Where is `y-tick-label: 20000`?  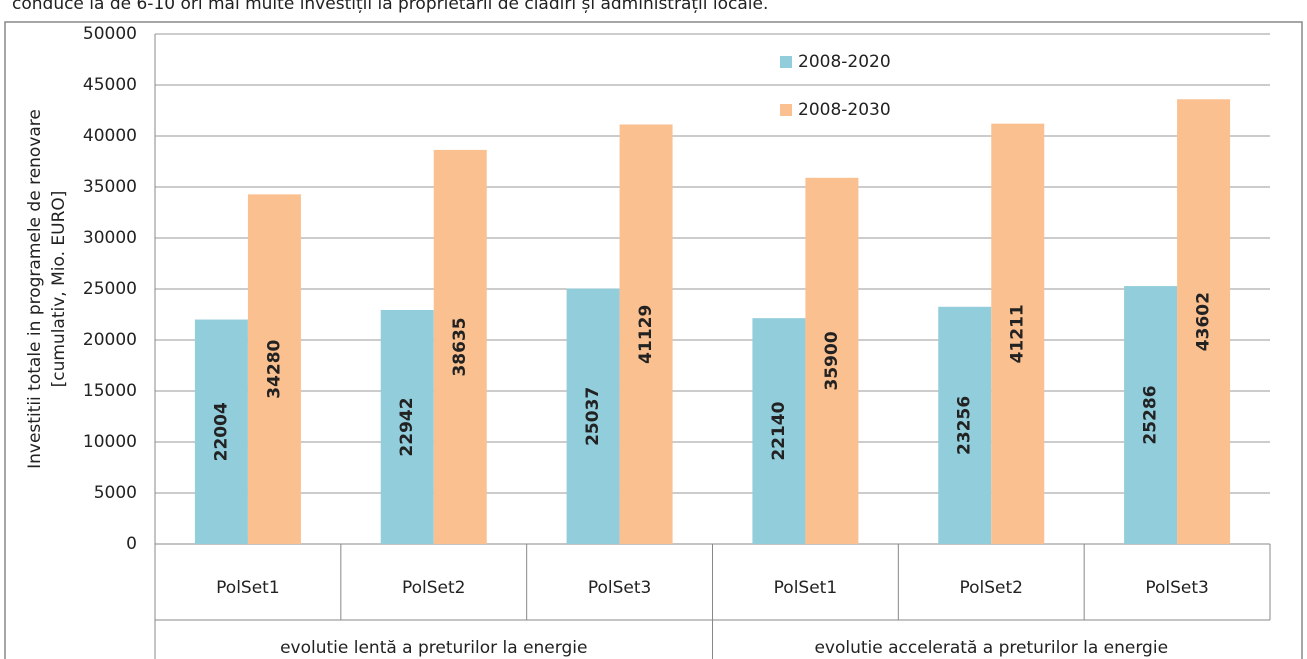 y-tick-label: 20000 is located at coordinates (110, 340).